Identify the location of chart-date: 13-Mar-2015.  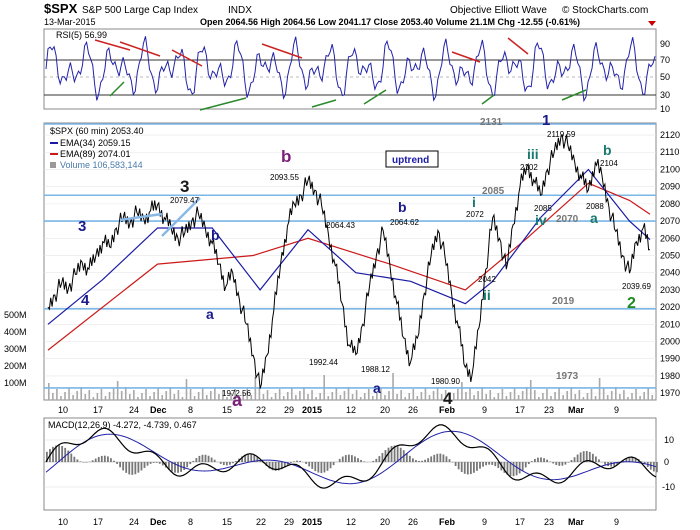
(70, 22).